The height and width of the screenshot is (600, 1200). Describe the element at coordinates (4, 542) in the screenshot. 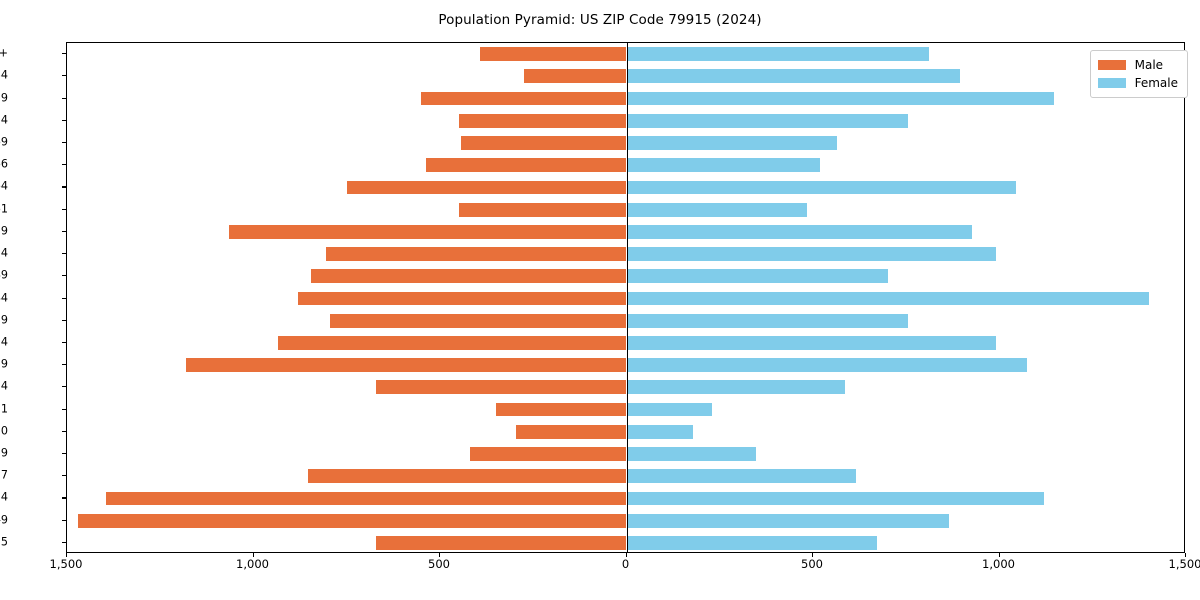

I see `y-axis-tick-label: Under 5` at that location.